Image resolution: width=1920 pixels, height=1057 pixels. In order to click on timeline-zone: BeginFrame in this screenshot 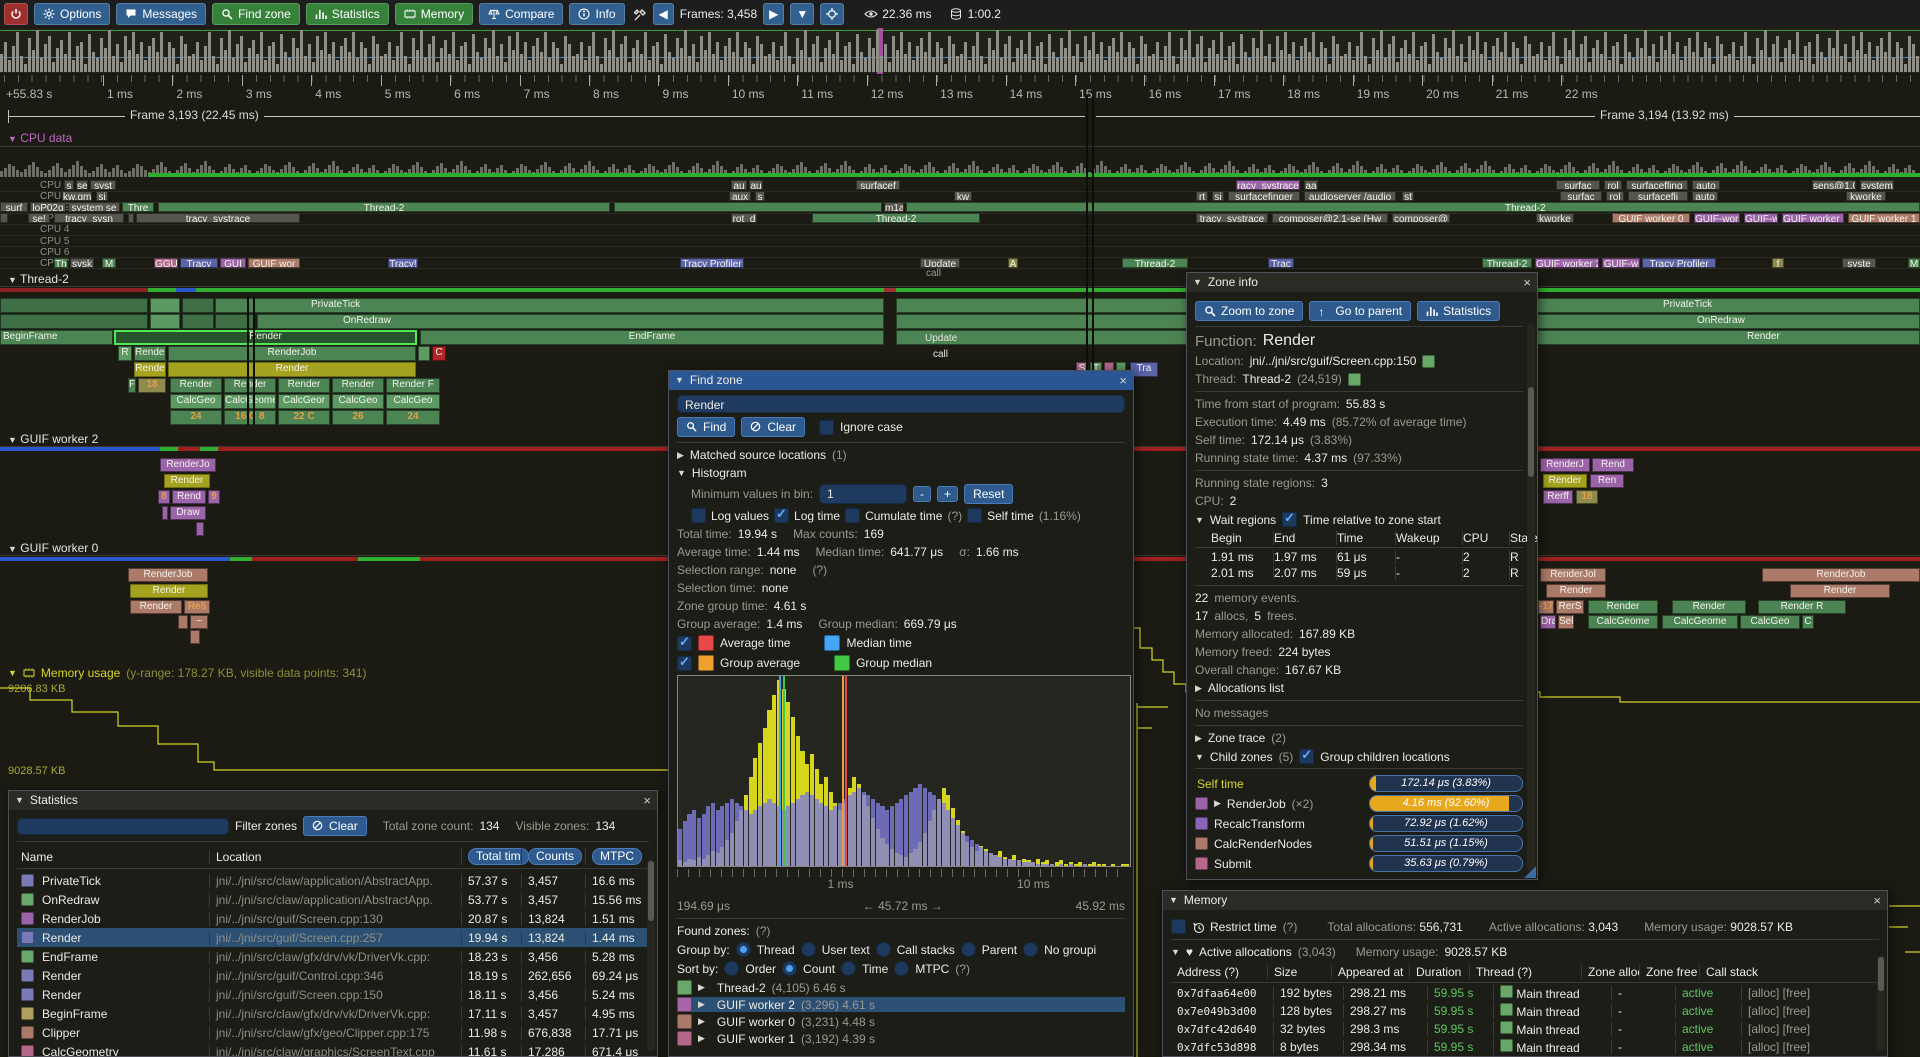, I will do `click(56, 337)`.